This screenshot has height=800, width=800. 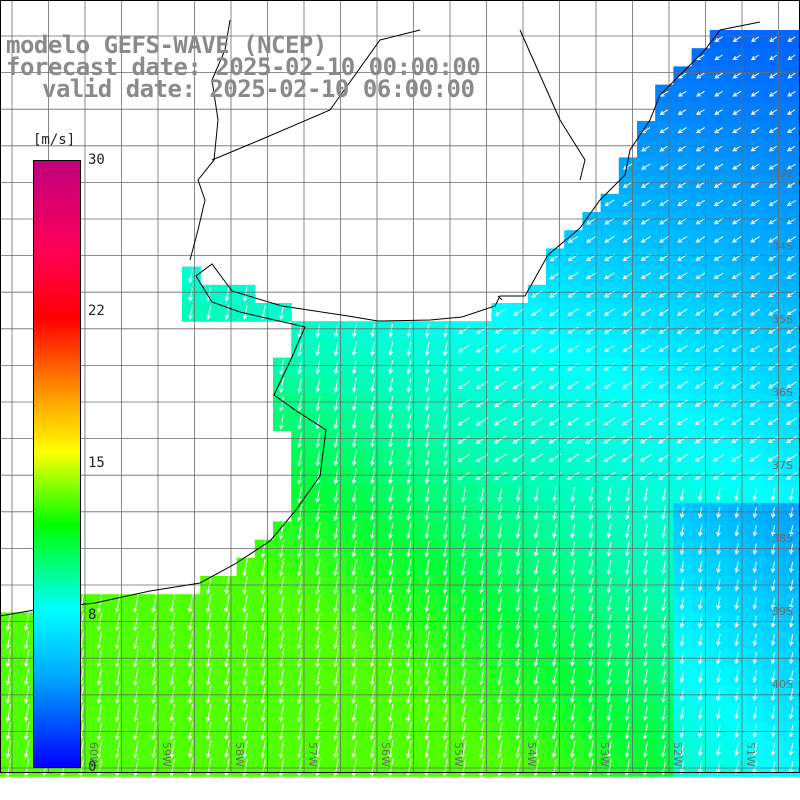 I want to click on lon-label: 52W, so click(x=677, y=754).